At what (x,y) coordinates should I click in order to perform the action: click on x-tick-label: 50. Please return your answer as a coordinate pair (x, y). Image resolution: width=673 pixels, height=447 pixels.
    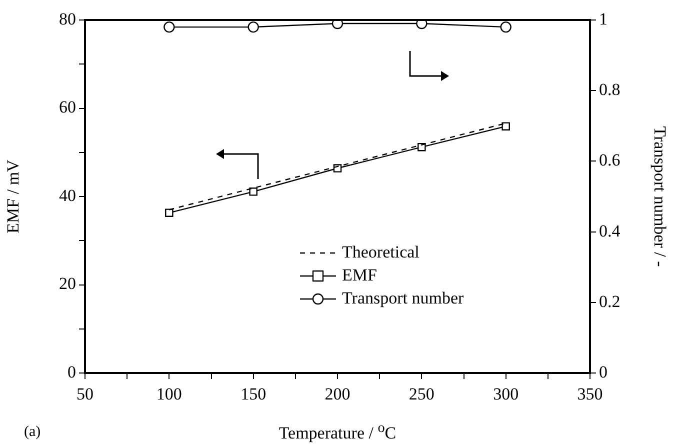
    Looking at the image, I should click on (85, 394).